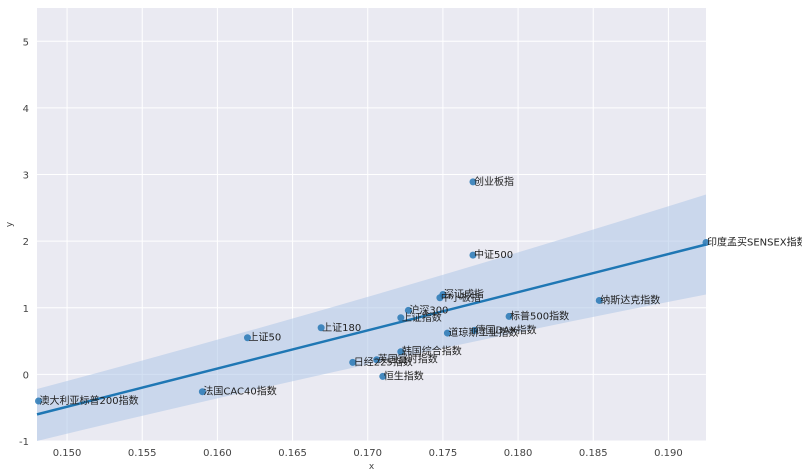 Image resolution: width=802 pixels, height=476 pixels. Describe the element at coordinates (494, 181) in the screenshot. I see `point-label: 创业板指` at that location.